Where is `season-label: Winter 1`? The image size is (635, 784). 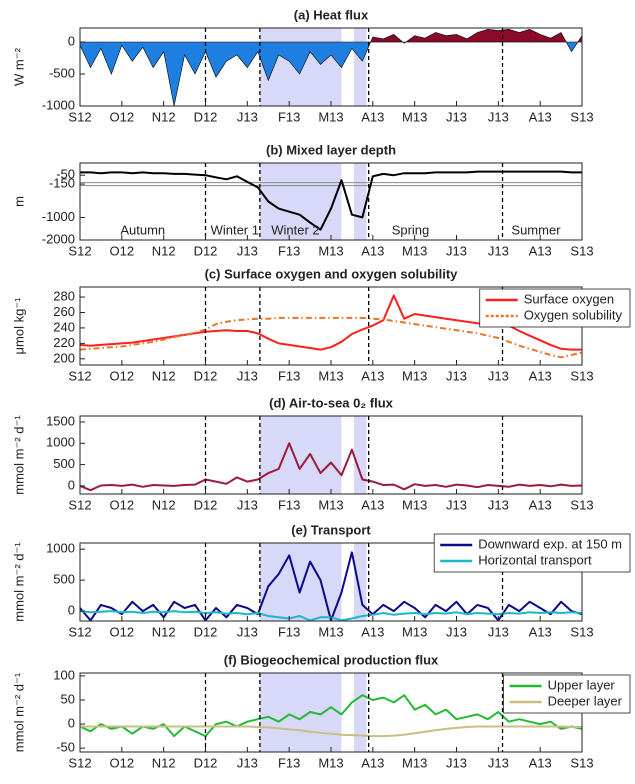 season-label: Winter 1 is located at coordinates (235, 229).